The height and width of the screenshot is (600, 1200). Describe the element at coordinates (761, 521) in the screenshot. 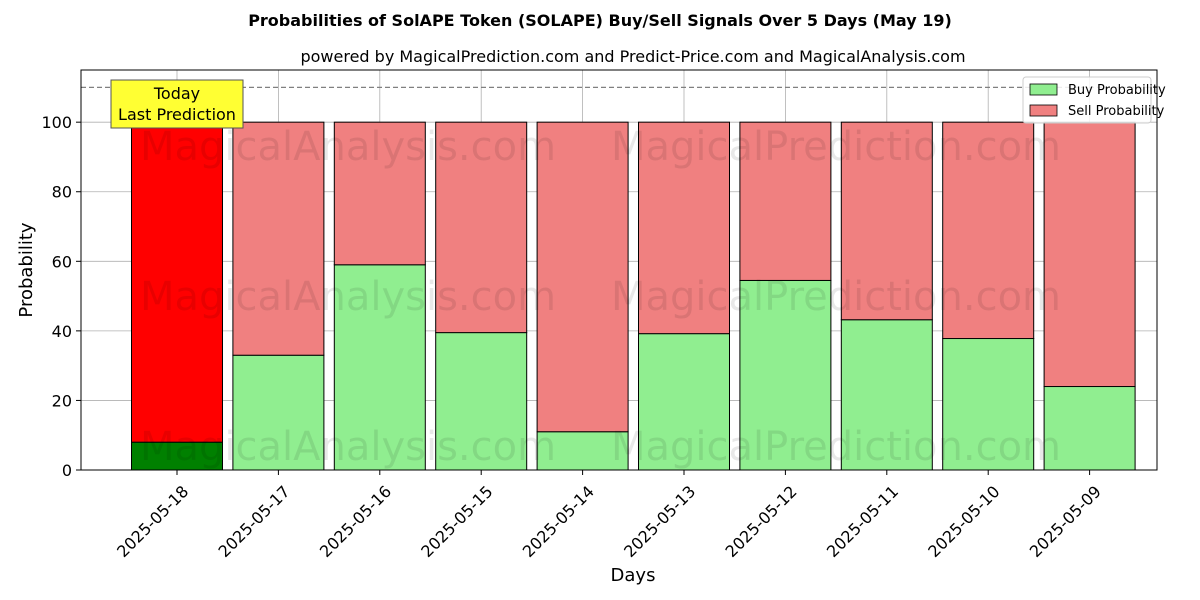

I see `x-tick-label: 2025-05-12` at that location.